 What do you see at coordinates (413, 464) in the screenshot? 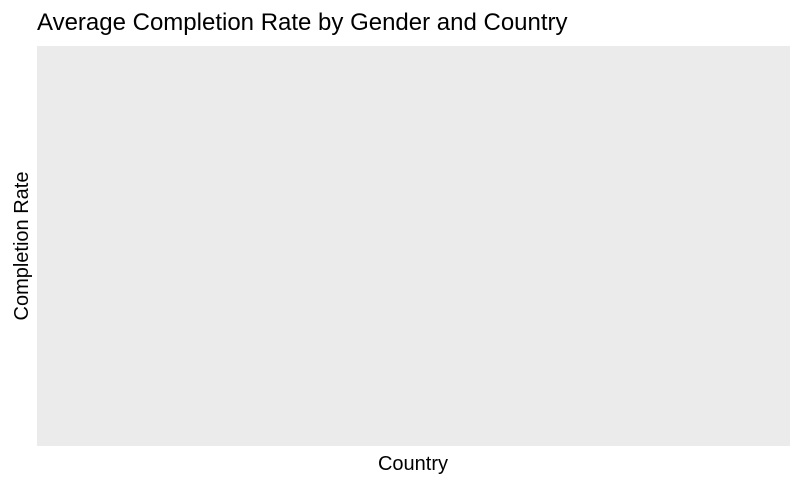
I see `x-axis-label: Country` at bounding box center [413, 464].